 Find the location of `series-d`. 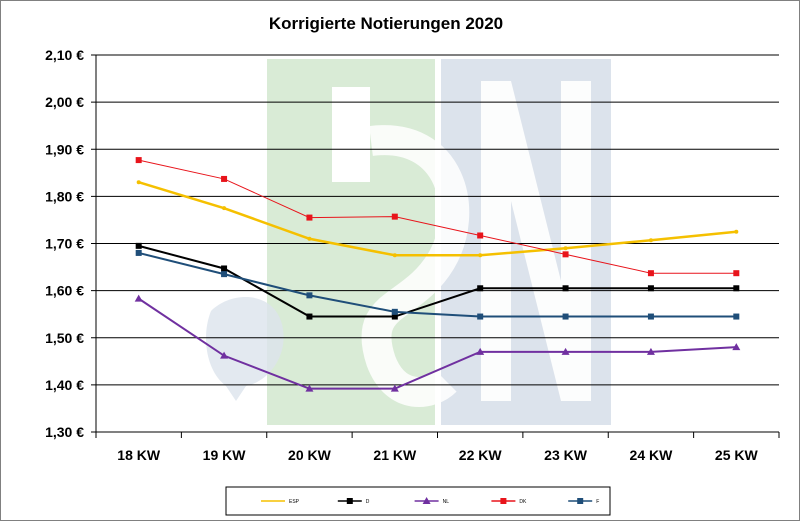

series-d is located at coordinates (437, 281).